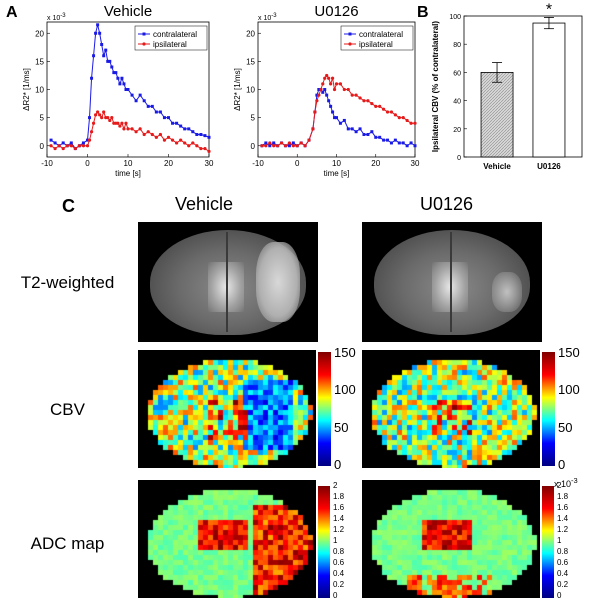 This screenshot has height=604, width=591. I want to click on panel-label-b: B, so click(423, 12).